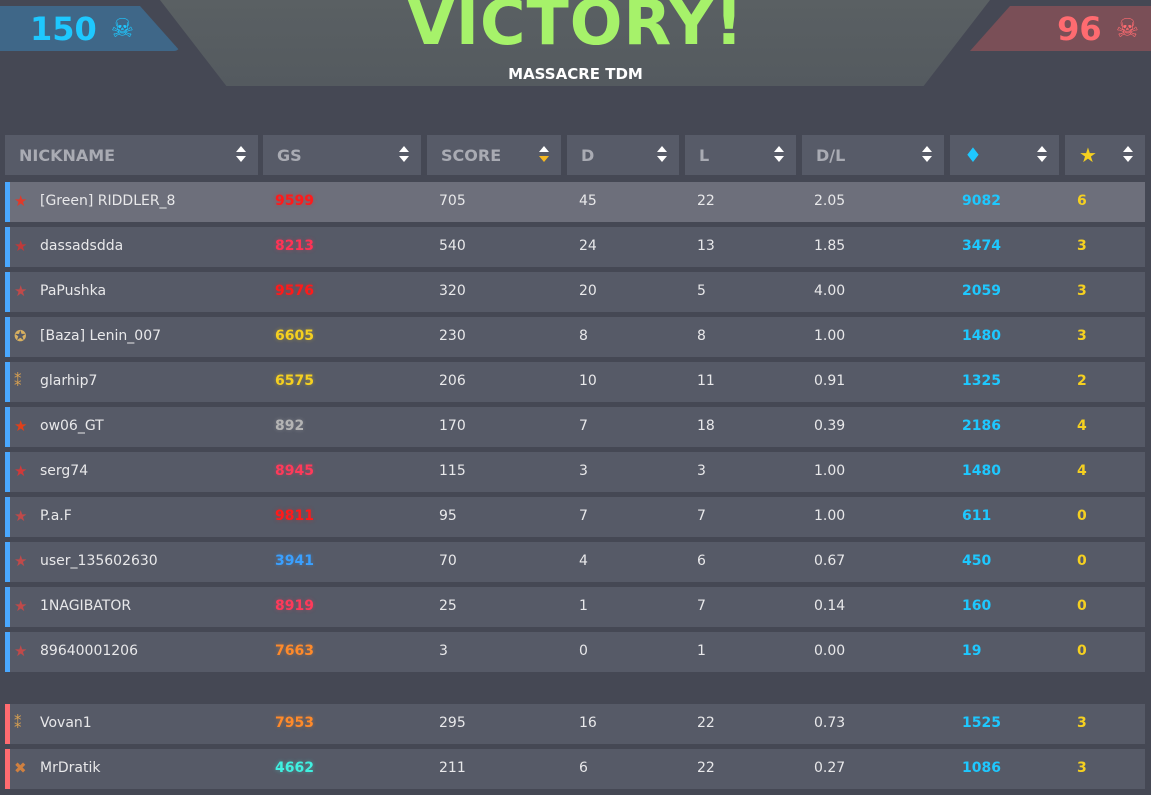 This screenshot has height=795, width=1151. What do you see at coordinates (294, 768) in the screenshot?
I see `cell-gs: 4662` at bounding box center [294, 768].